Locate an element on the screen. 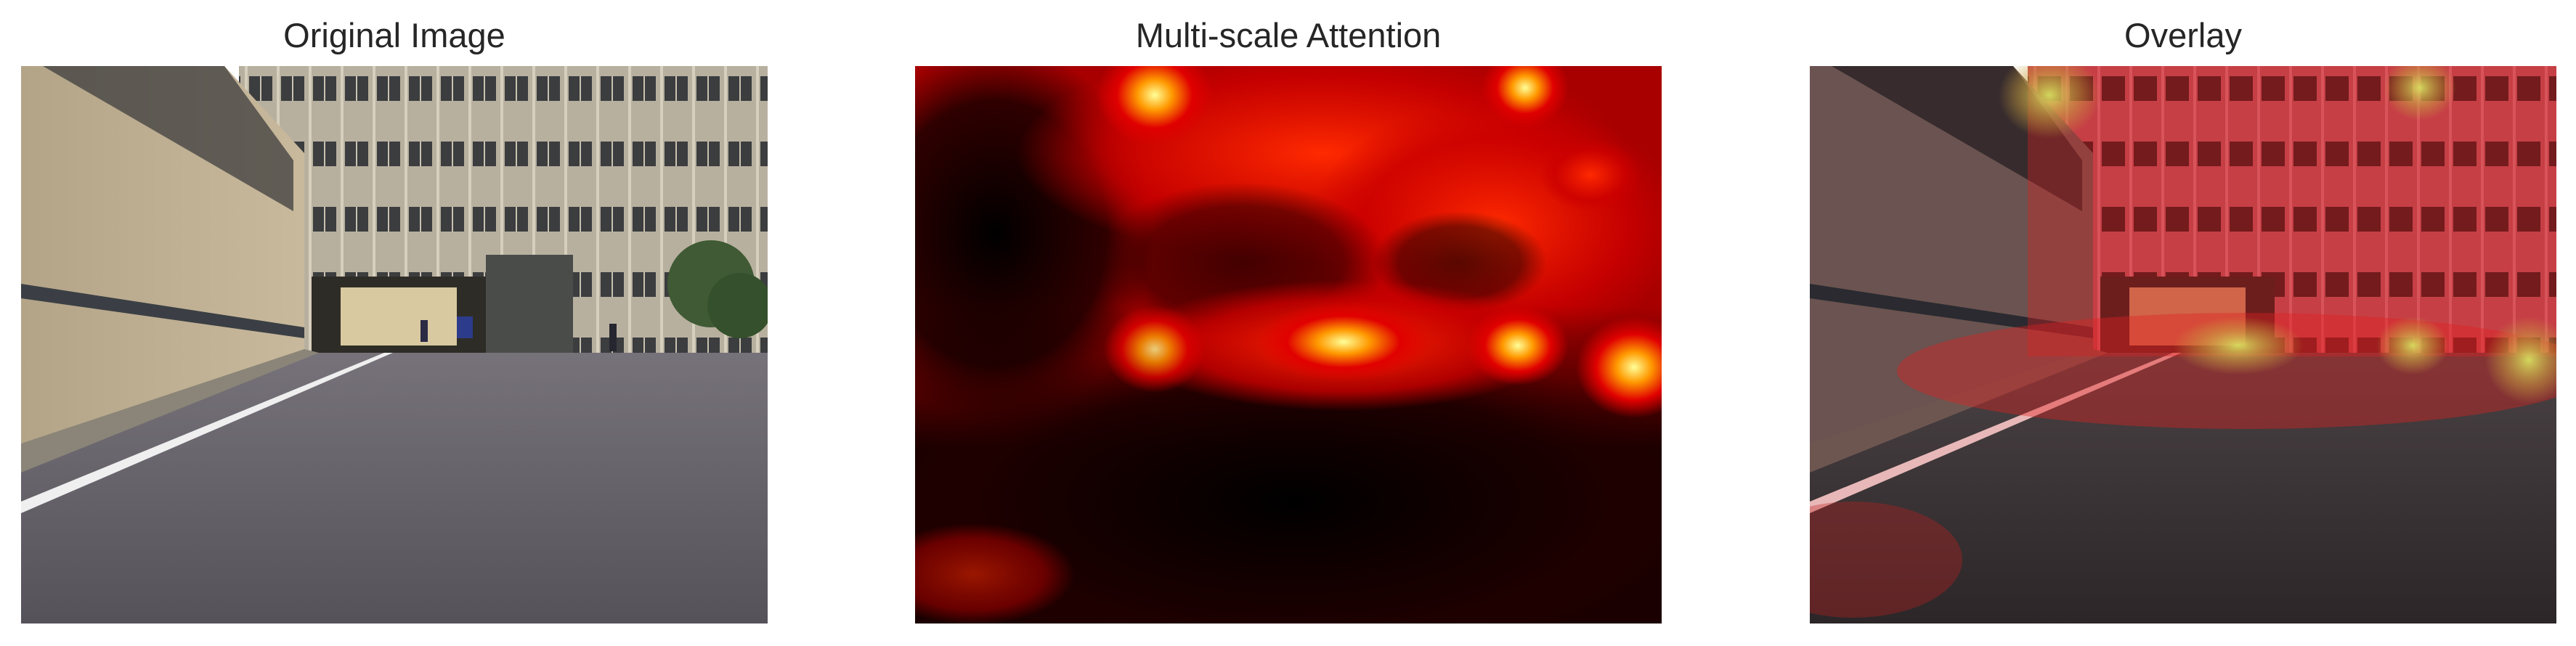 This screenshot has width=2576, height=646. panel-title: Original Image is located at coordinates (394, 35).